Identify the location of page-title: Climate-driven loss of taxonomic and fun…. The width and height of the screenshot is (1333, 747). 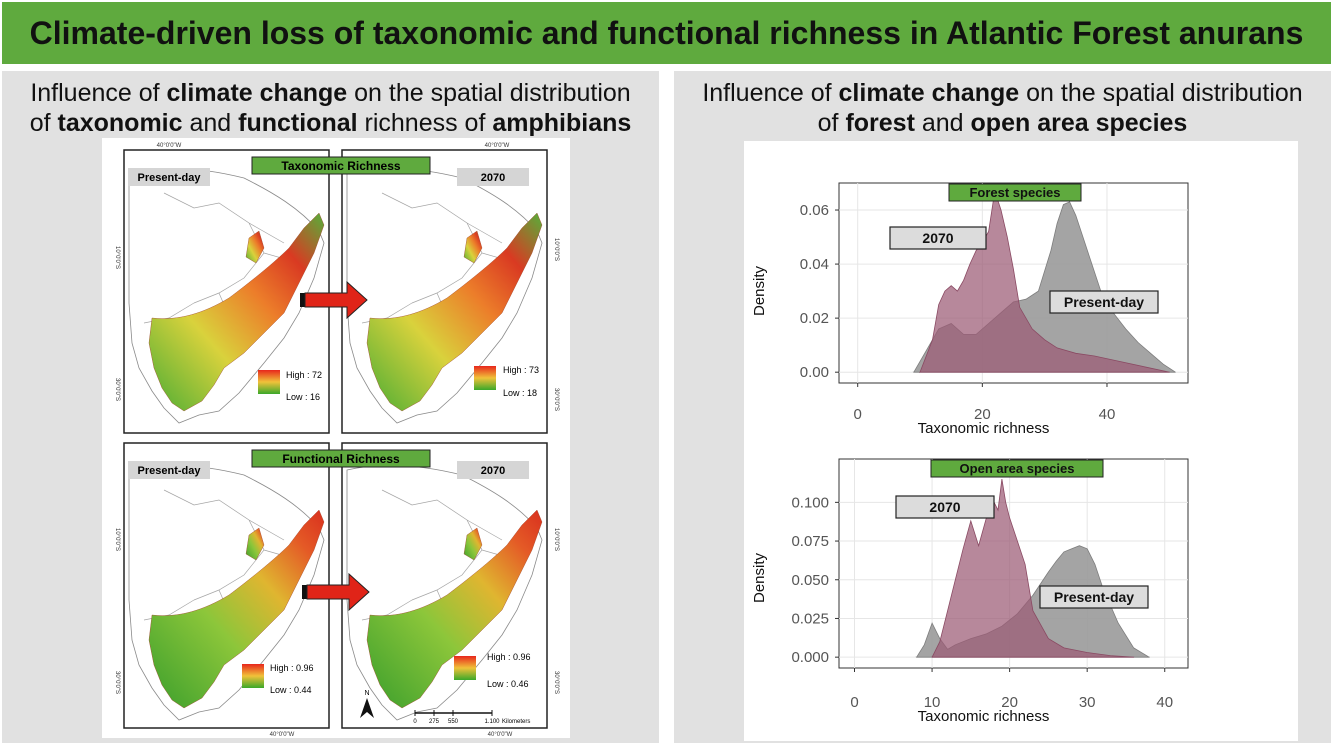
(666, 32).